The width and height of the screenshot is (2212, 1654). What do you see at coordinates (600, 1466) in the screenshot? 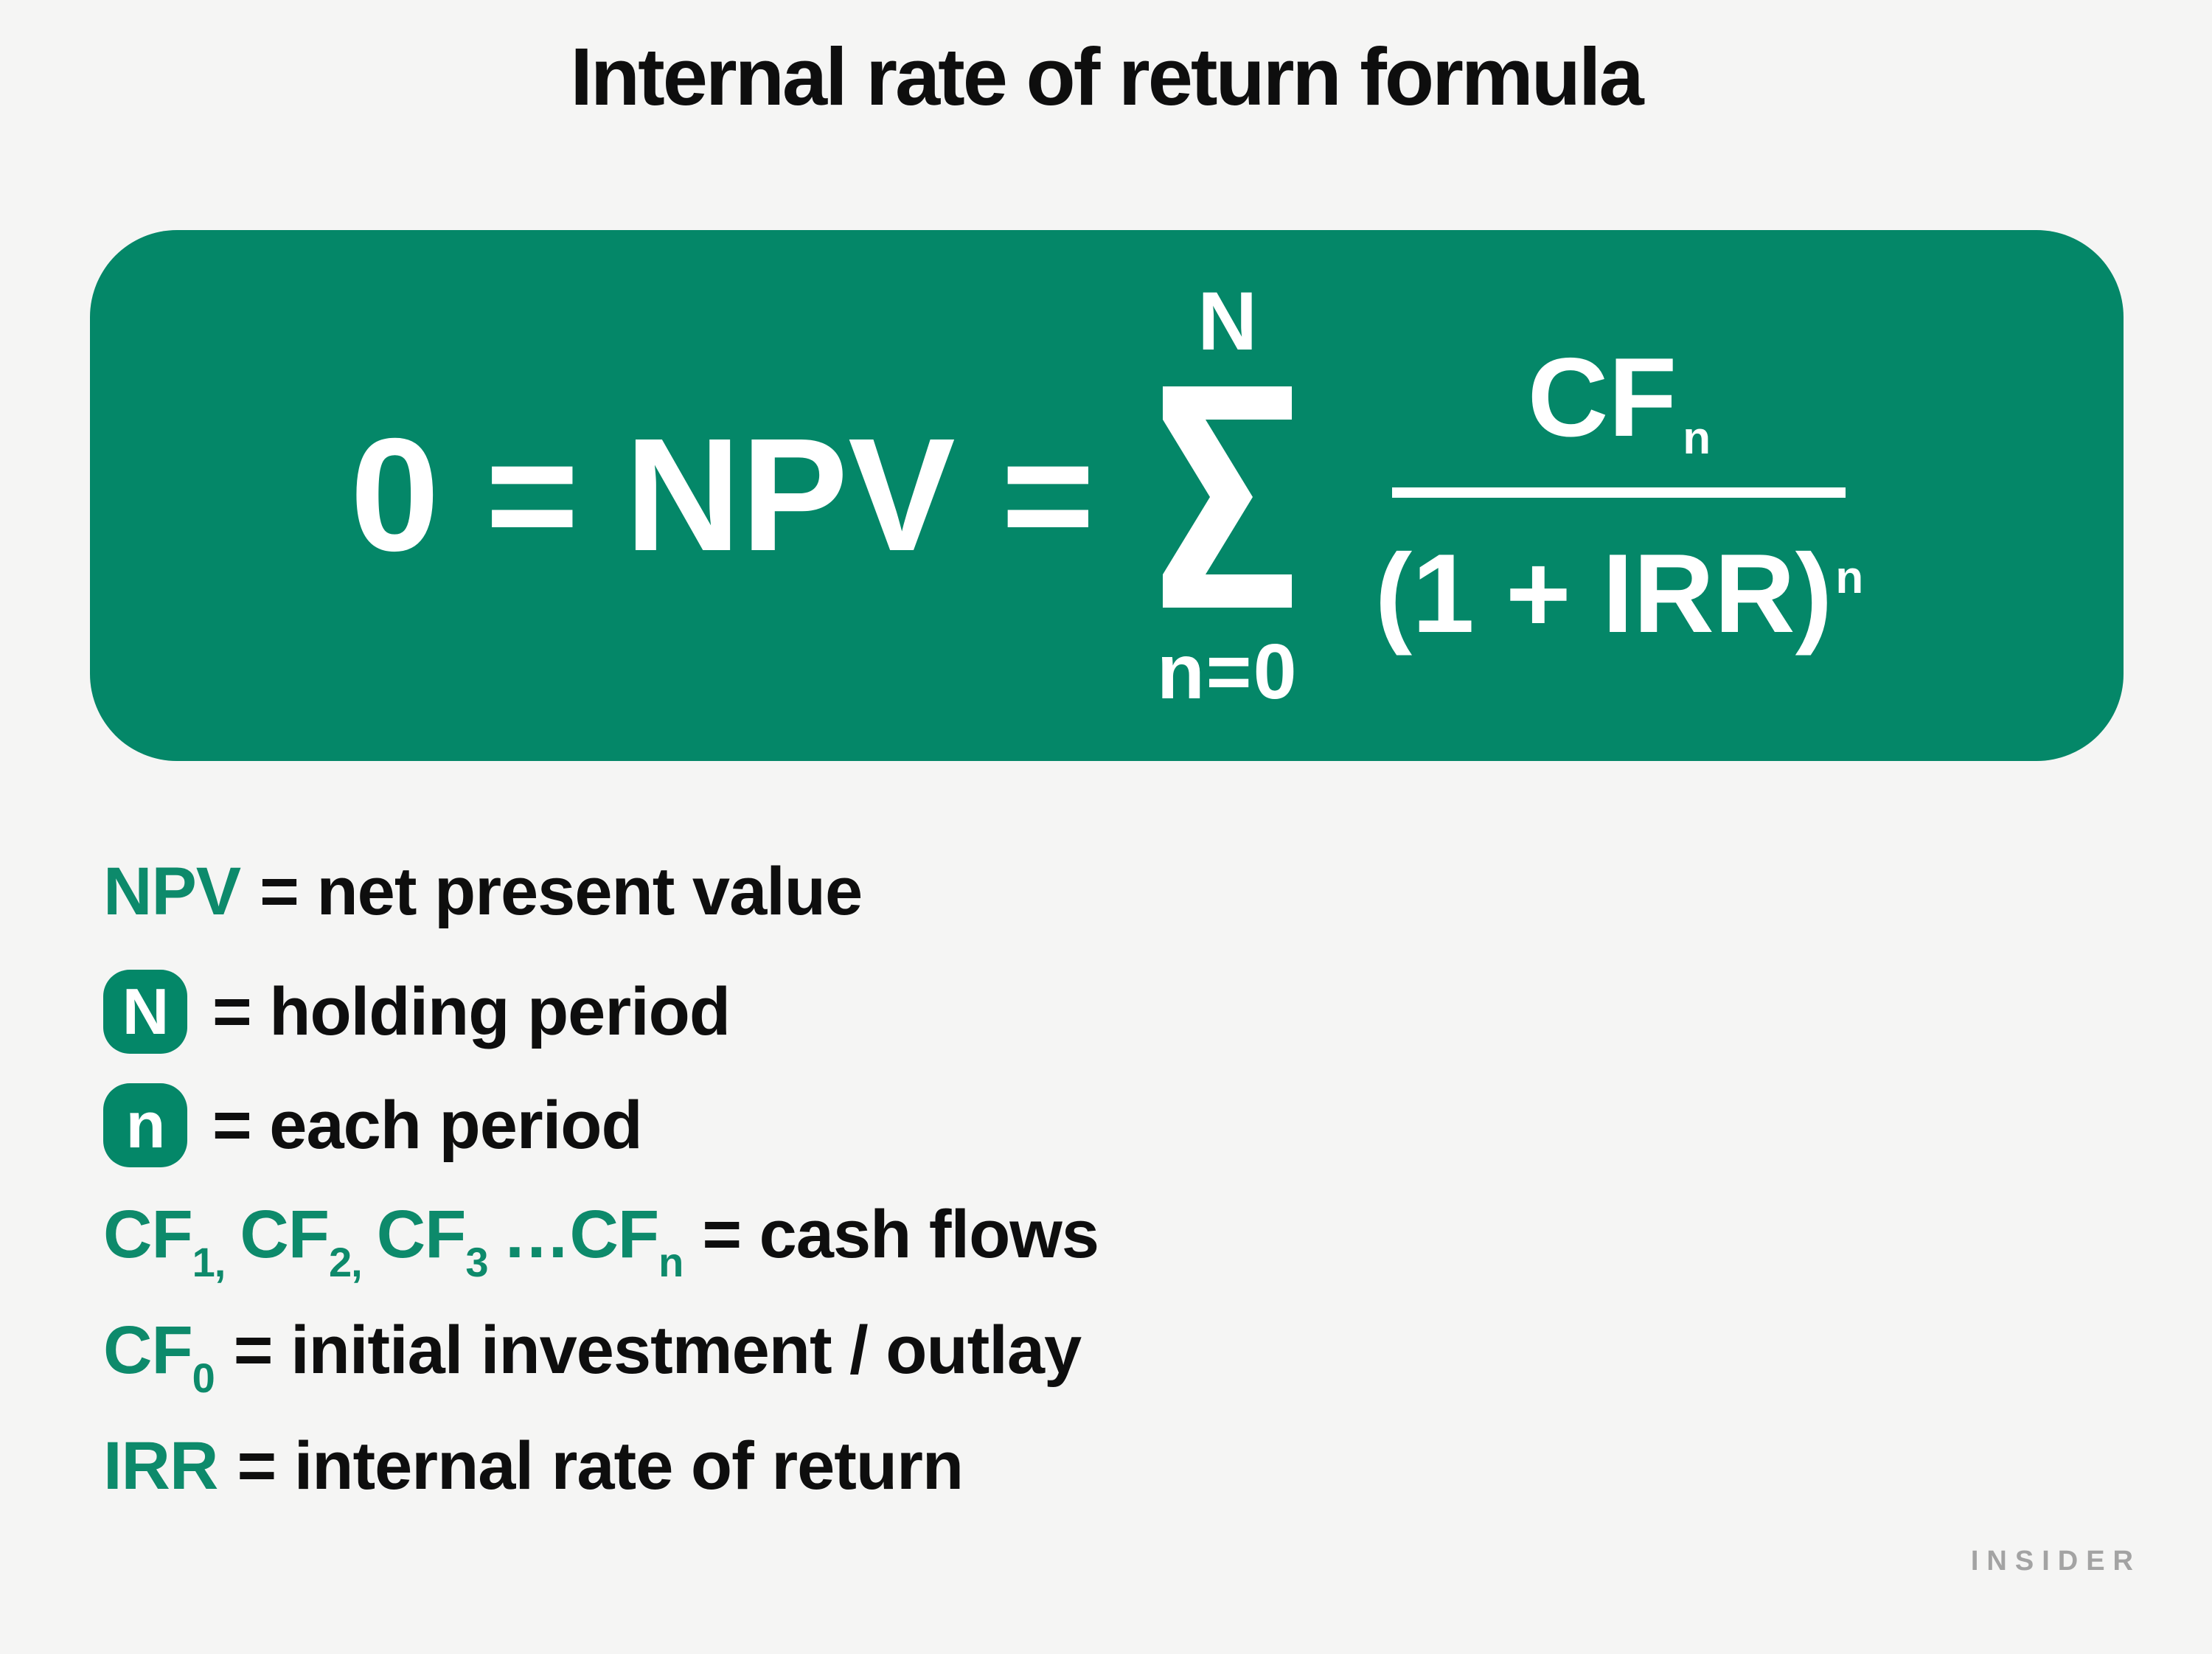
I see `legend-definition: = internal rate of return` at bounding box center [600, 1466].